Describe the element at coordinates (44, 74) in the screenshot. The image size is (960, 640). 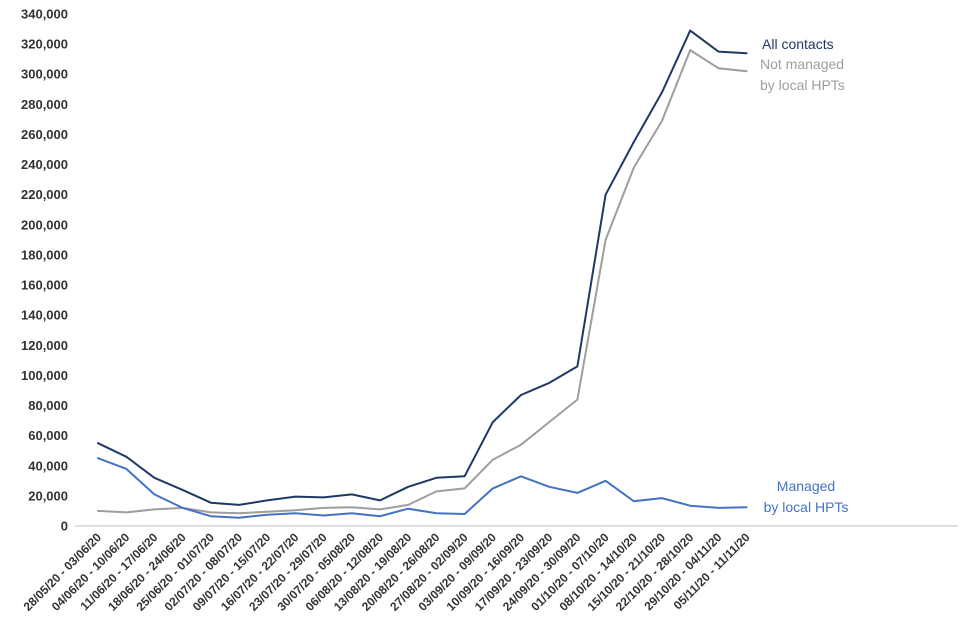
I see `y-tick-label: 300,000` at that location.